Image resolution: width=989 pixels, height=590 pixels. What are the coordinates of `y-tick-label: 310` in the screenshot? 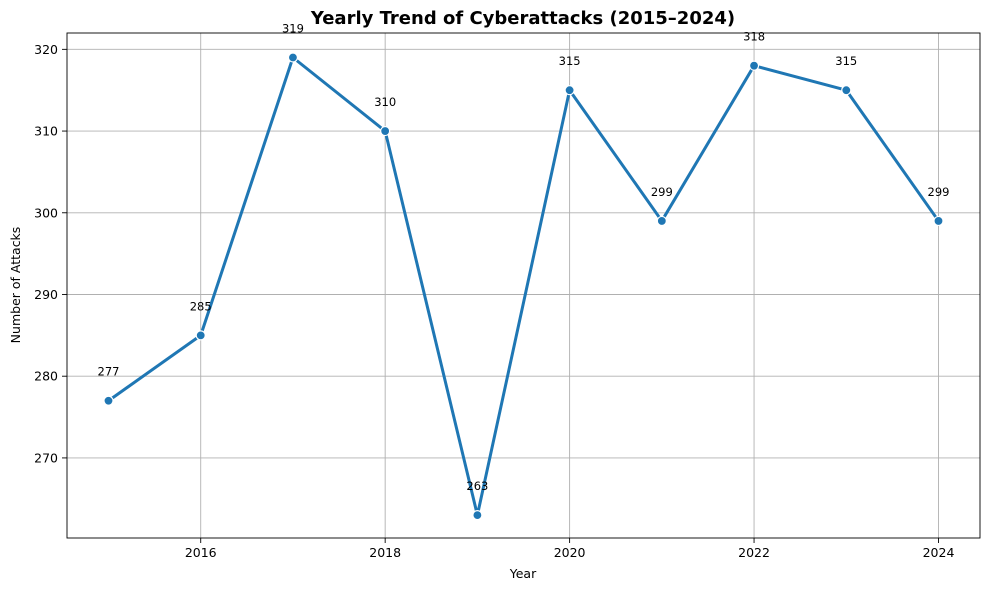 It's located at (46, 131).